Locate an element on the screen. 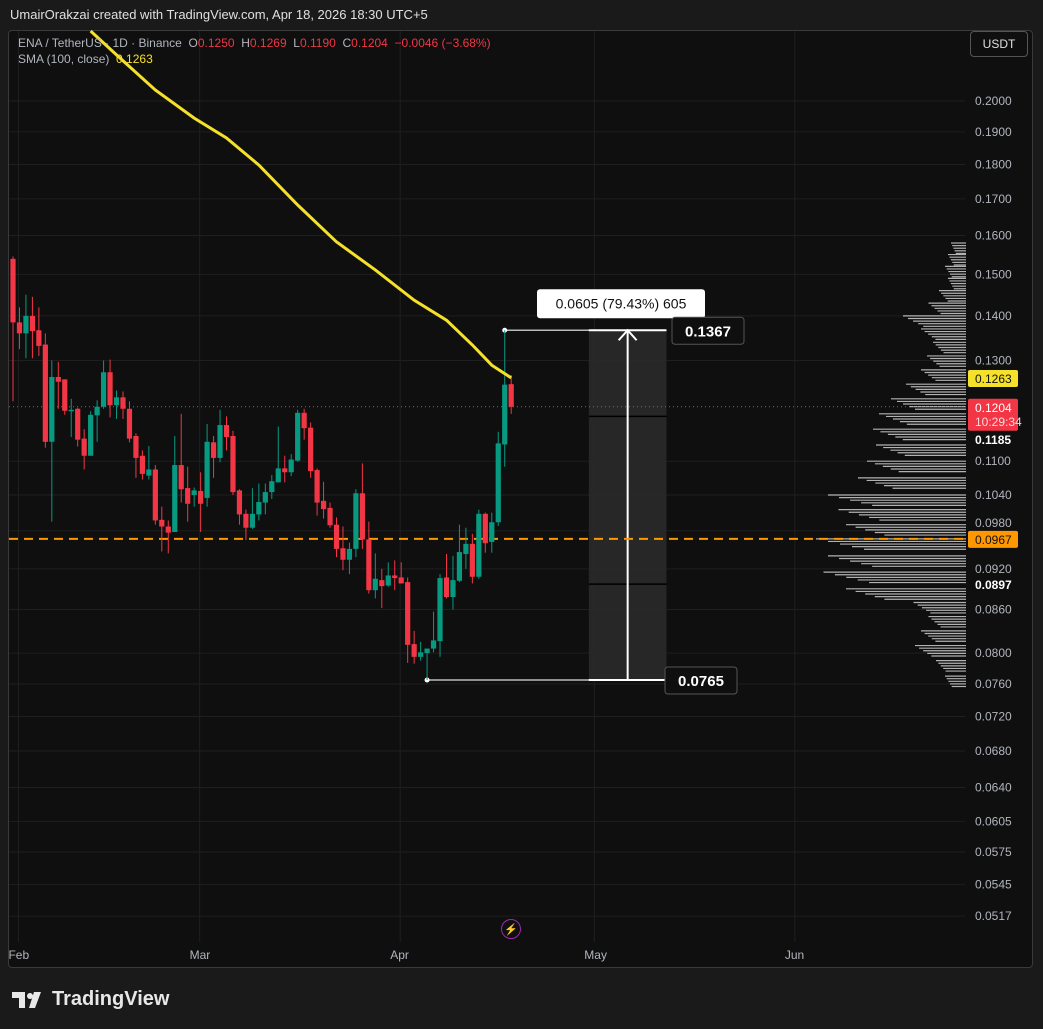 The height and width of the screenshot is (1029, 1043). footer-brand: TradingView is located at coordinates (90, 999).